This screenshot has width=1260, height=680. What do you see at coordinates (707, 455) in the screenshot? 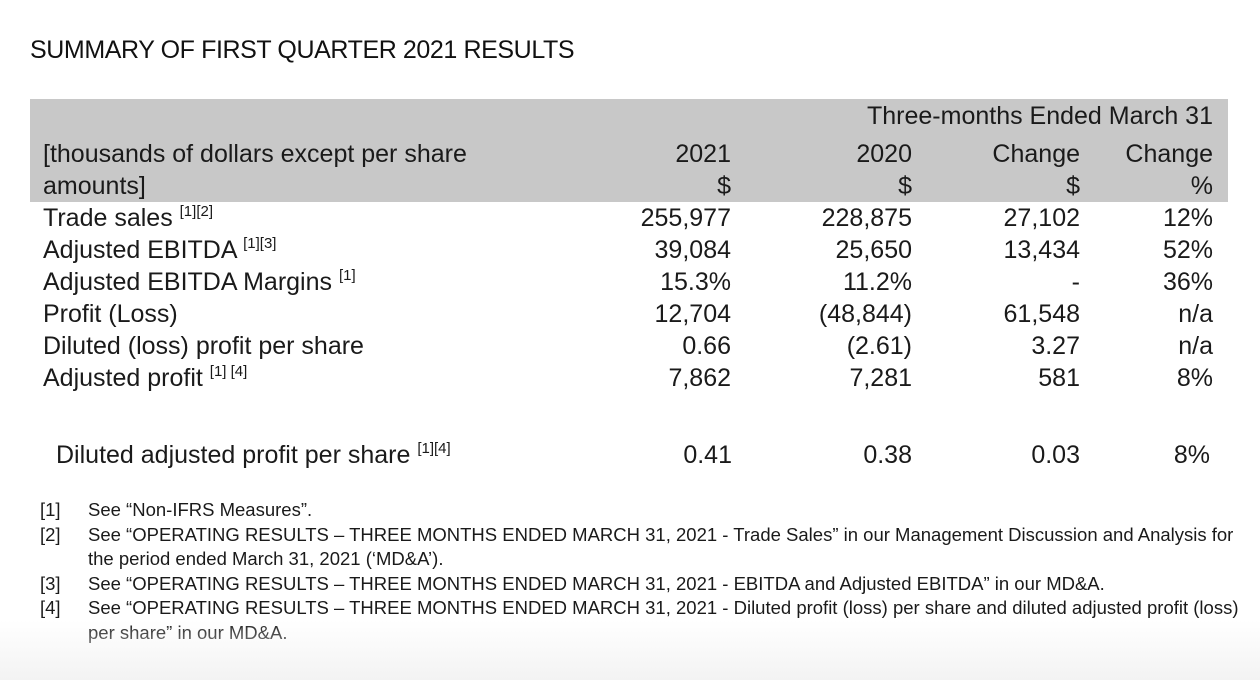
I see `table-cell: 0.41` at bounding box center [707, 455].